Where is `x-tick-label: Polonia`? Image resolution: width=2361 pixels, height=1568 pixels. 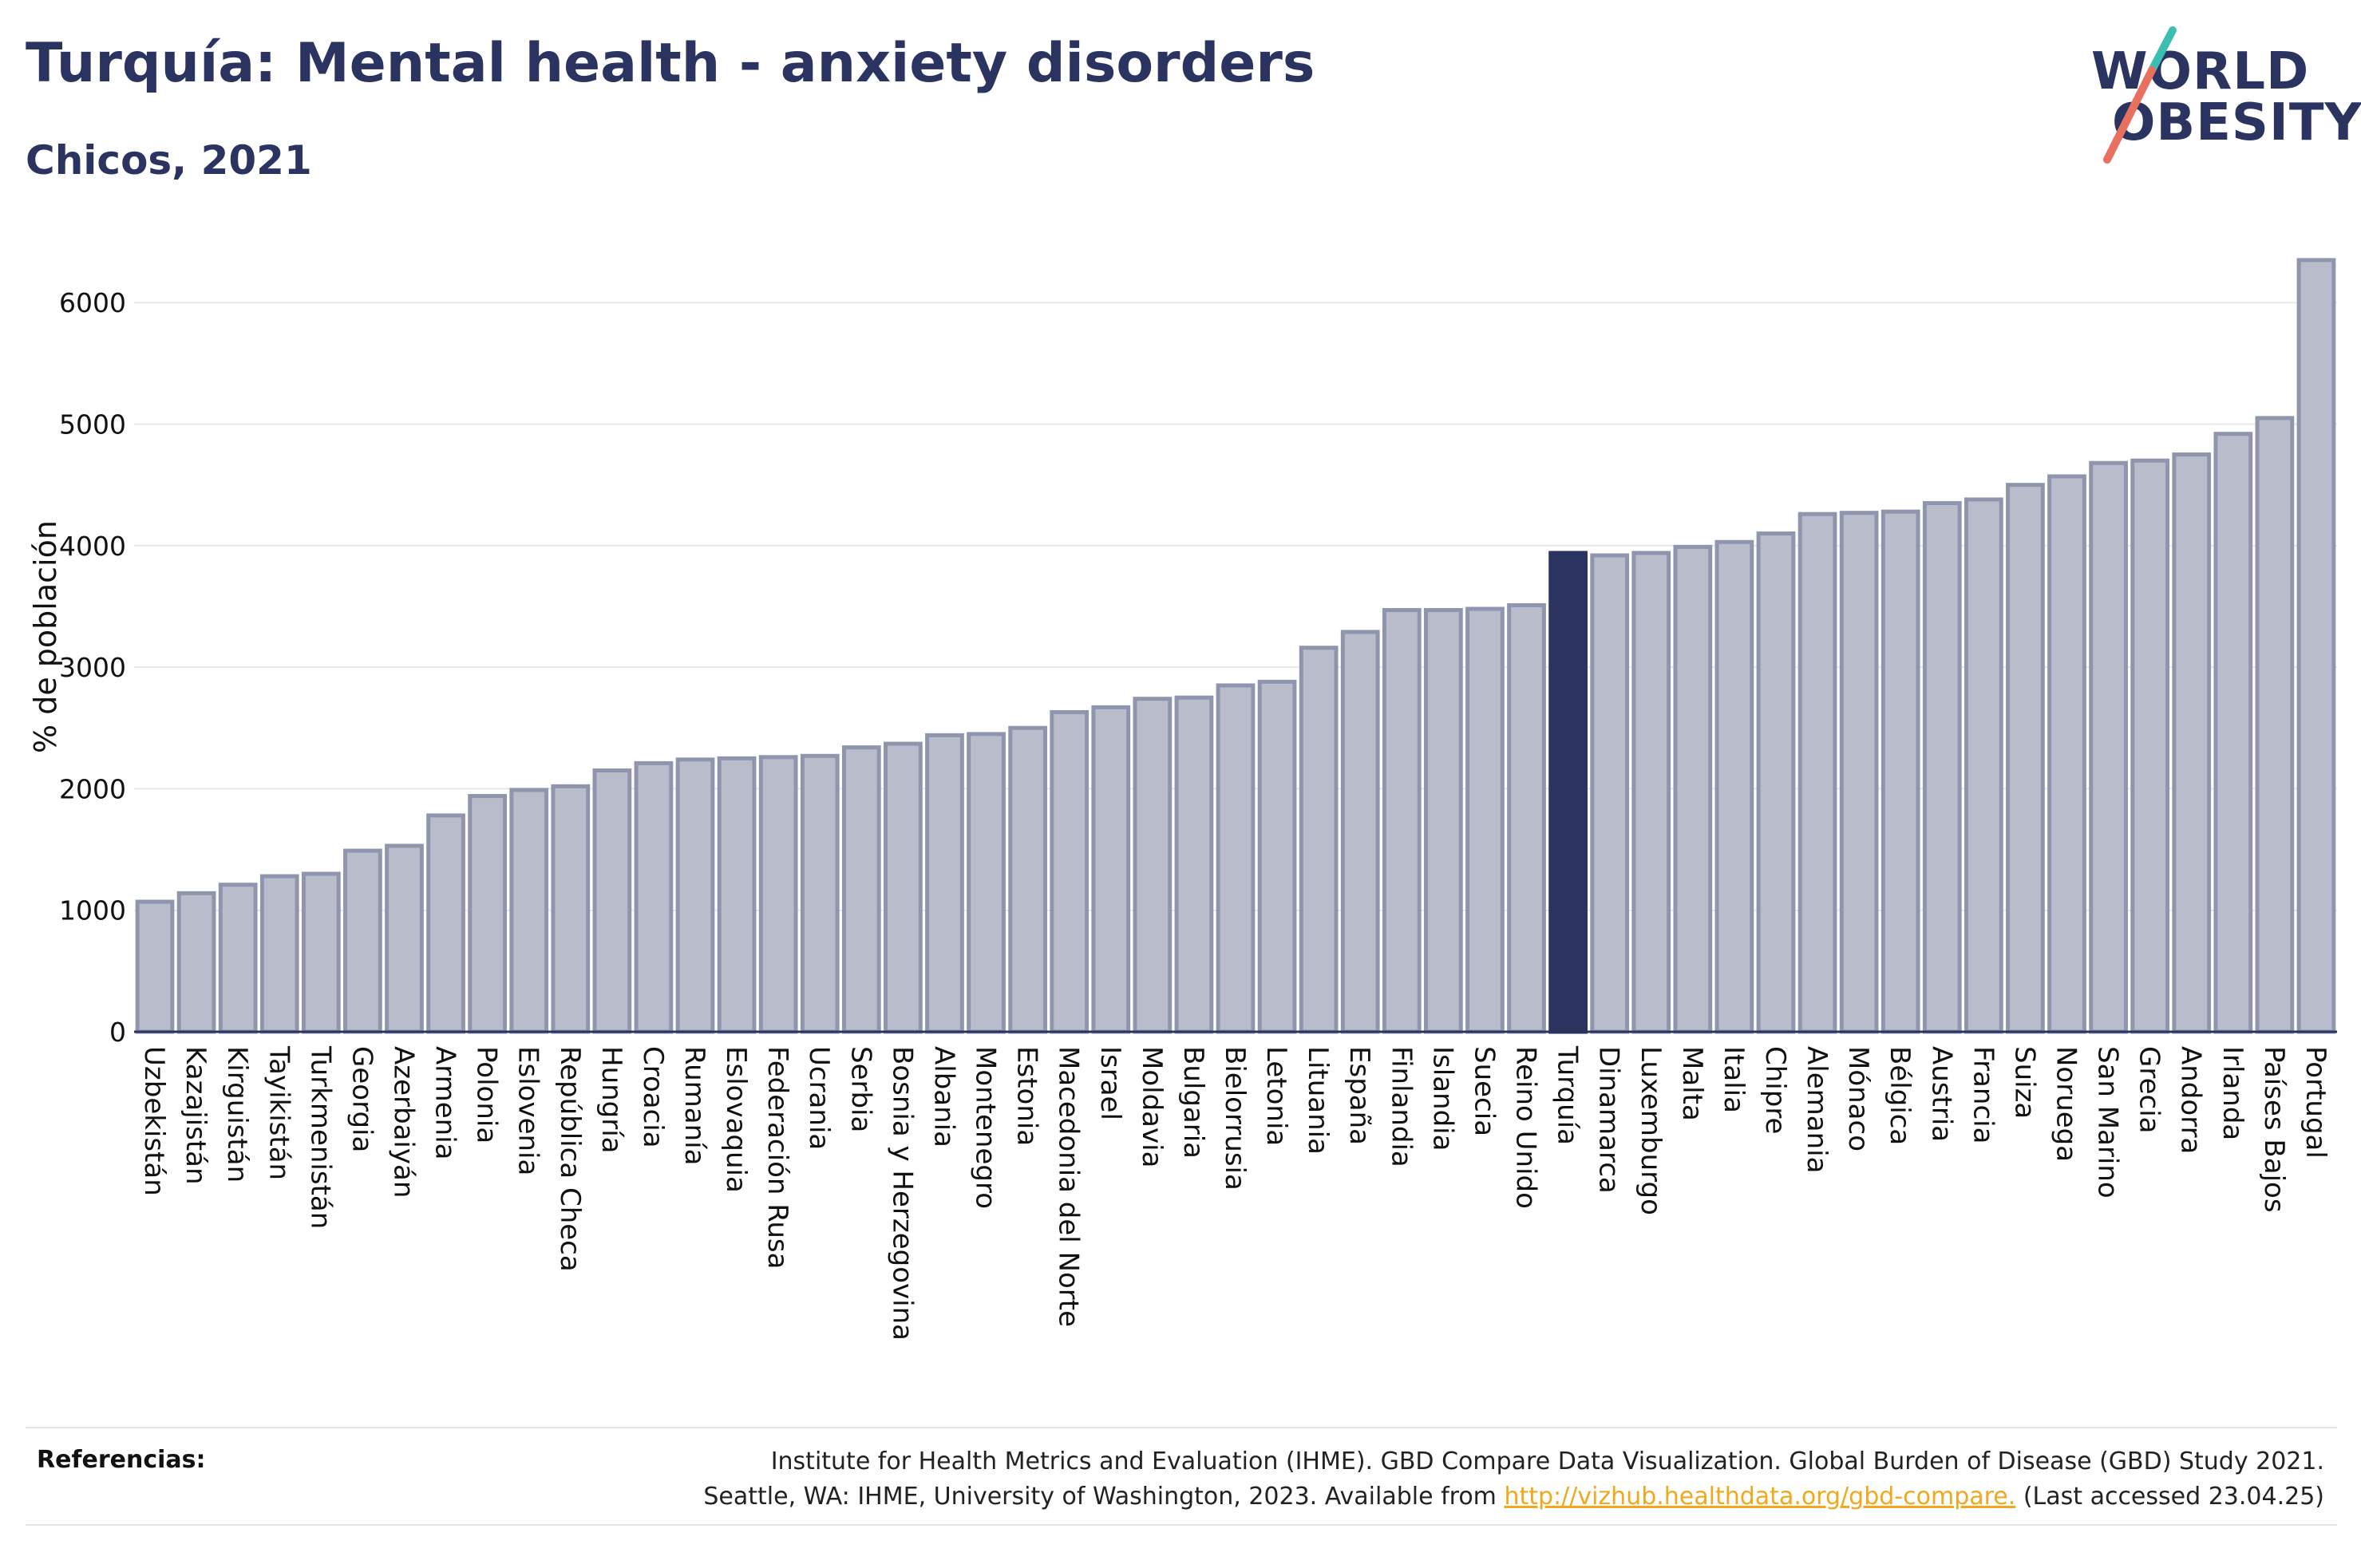
x-tick-label: Polonia is located at coordinates (487, 1094).